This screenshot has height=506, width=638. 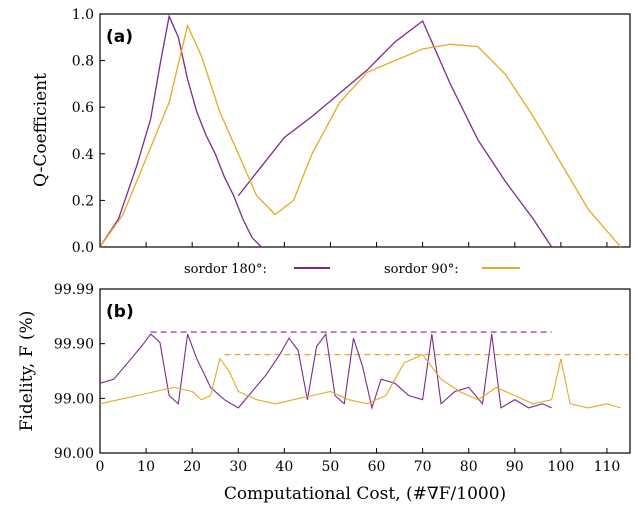 I want to click on panel-a-ytick-label: 0.4, so click(x=83, y=155).